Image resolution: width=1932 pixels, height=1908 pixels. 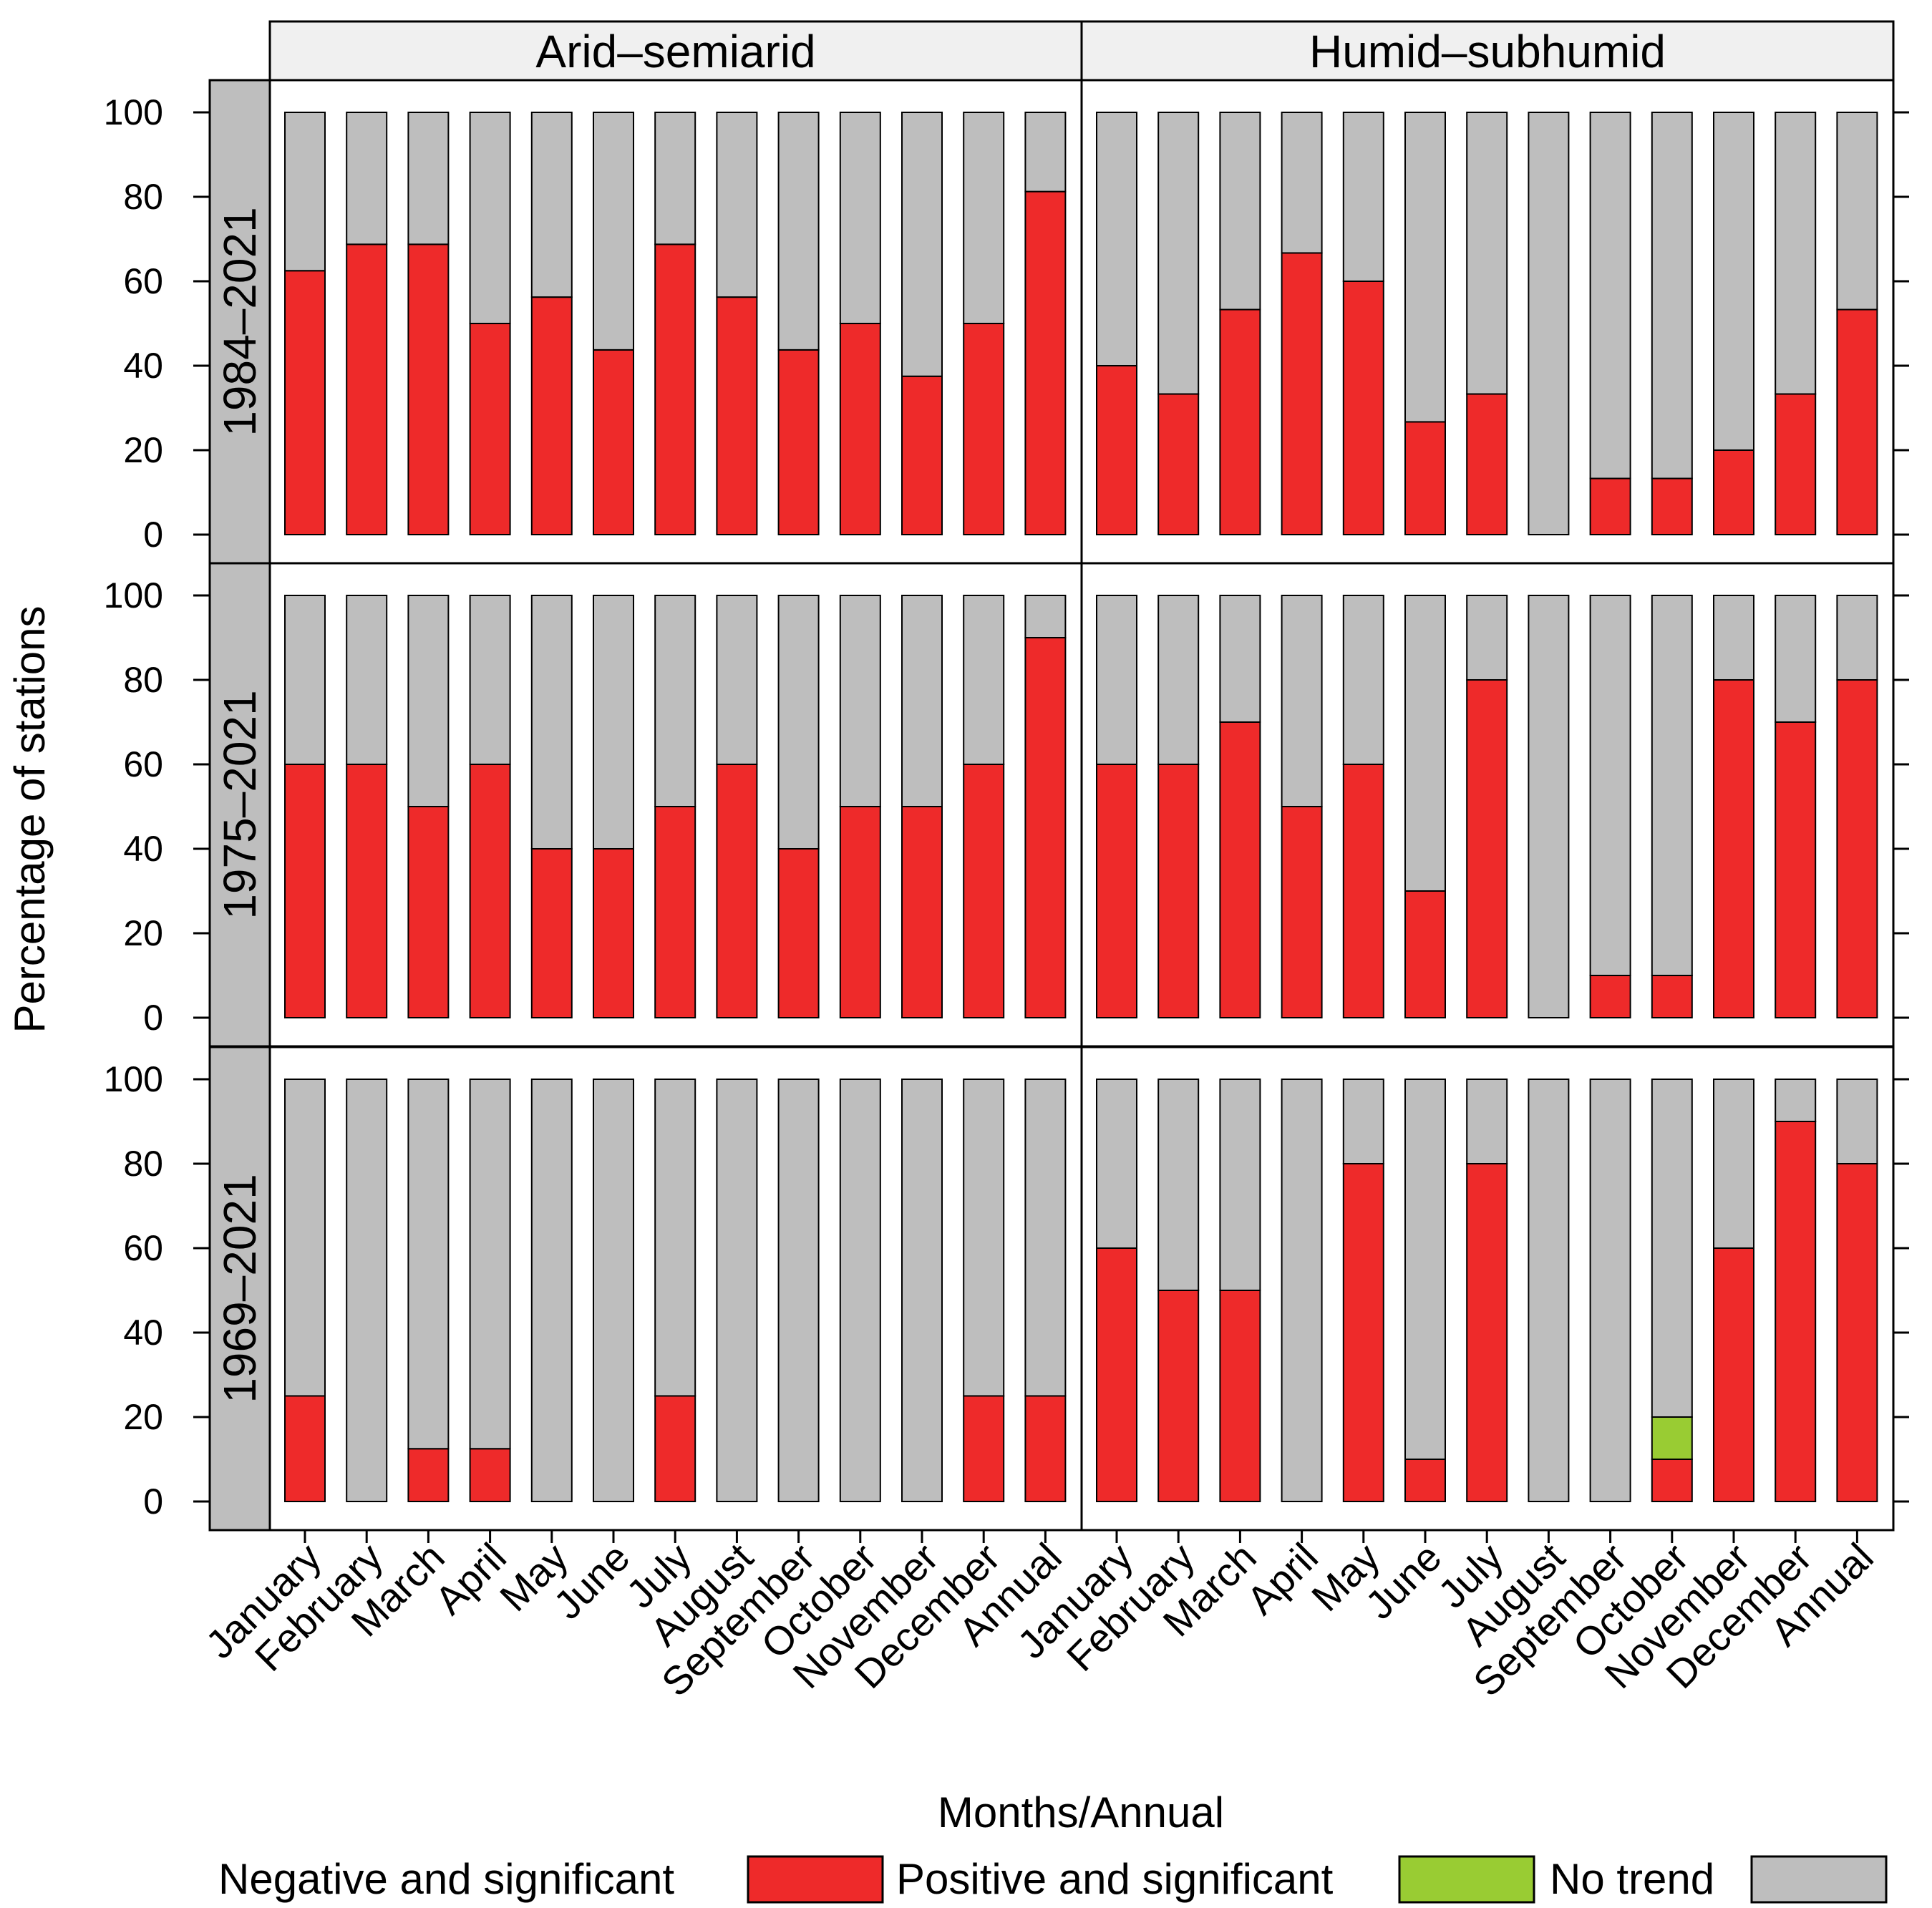 What do you see at coordinates (1115, 1879) in the screenshot?
I see `legend-label-positive-and-significant: Positive and significant` at bounding box center [1115, 1879].